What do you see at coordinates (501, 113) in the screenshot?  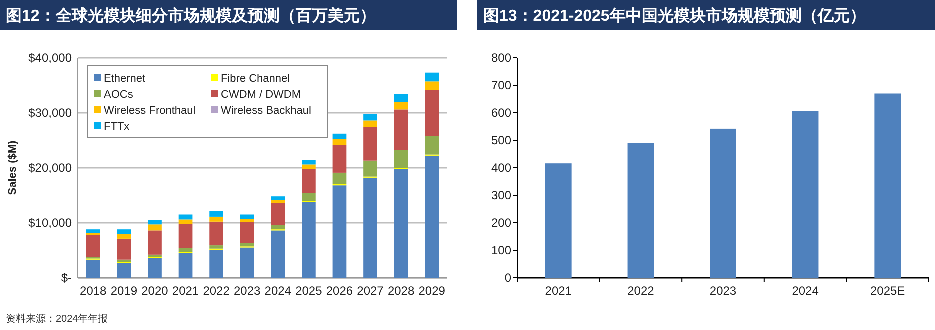 I see `y-tick-label: 600` at bounding box center [501, 113].